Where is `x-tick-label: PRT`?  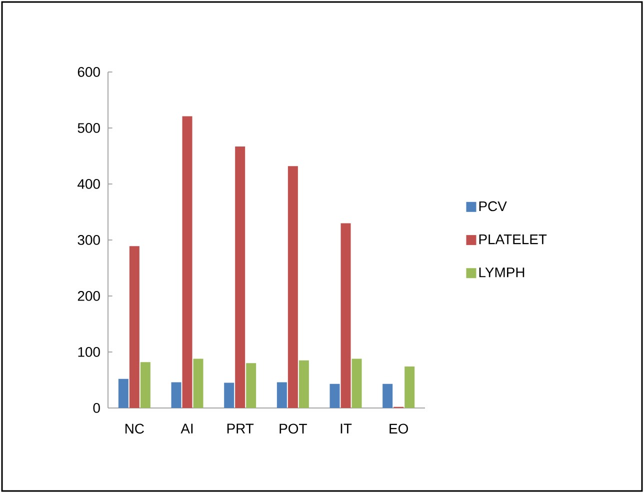 x-tick-label: PRT is located at coordinates (240, 429).